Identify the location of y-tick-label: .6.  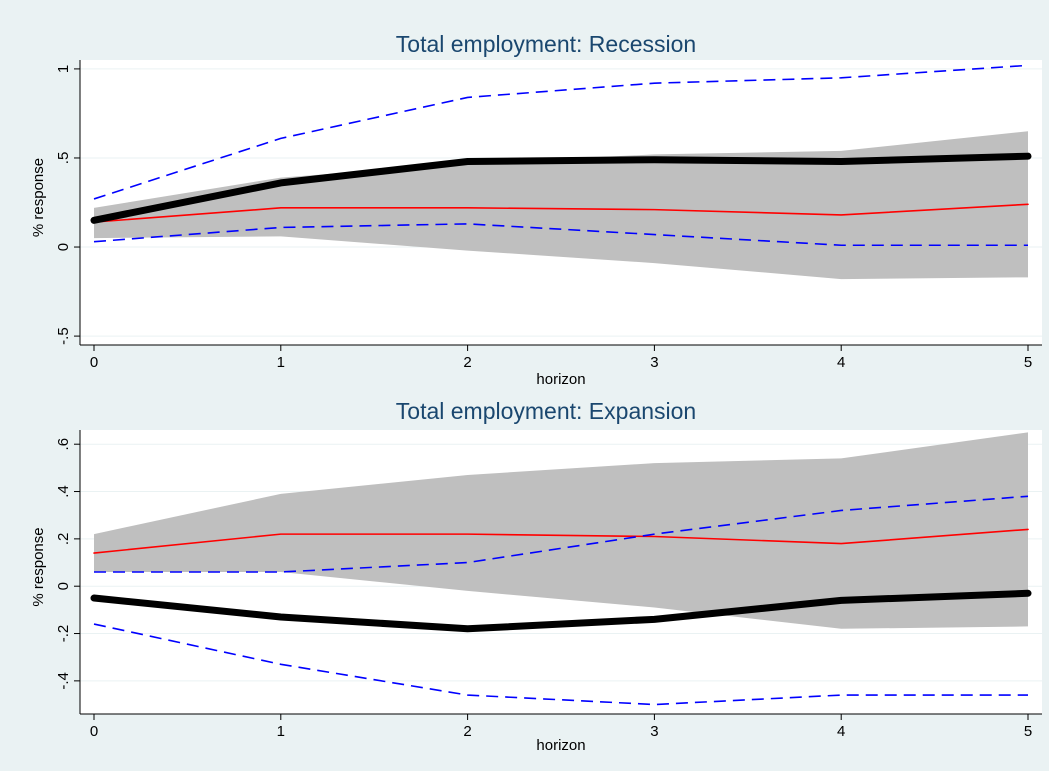
(63, 444).